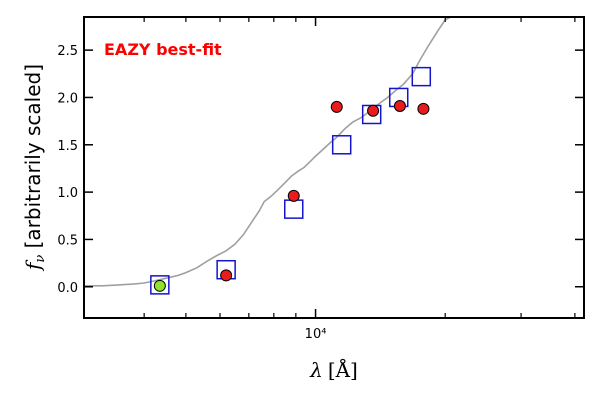 The width and height of the screenshot is (600, 400). Describe the element at coordinates (40, 259) in the screenshot. I see `y-axis-subscript: ν` at that location.